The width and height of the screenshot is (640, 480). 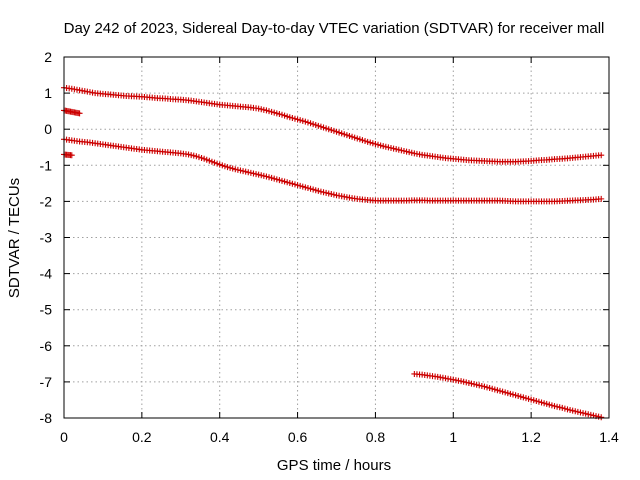 I want to click on series-middle-track, so click(x=333, y=170).